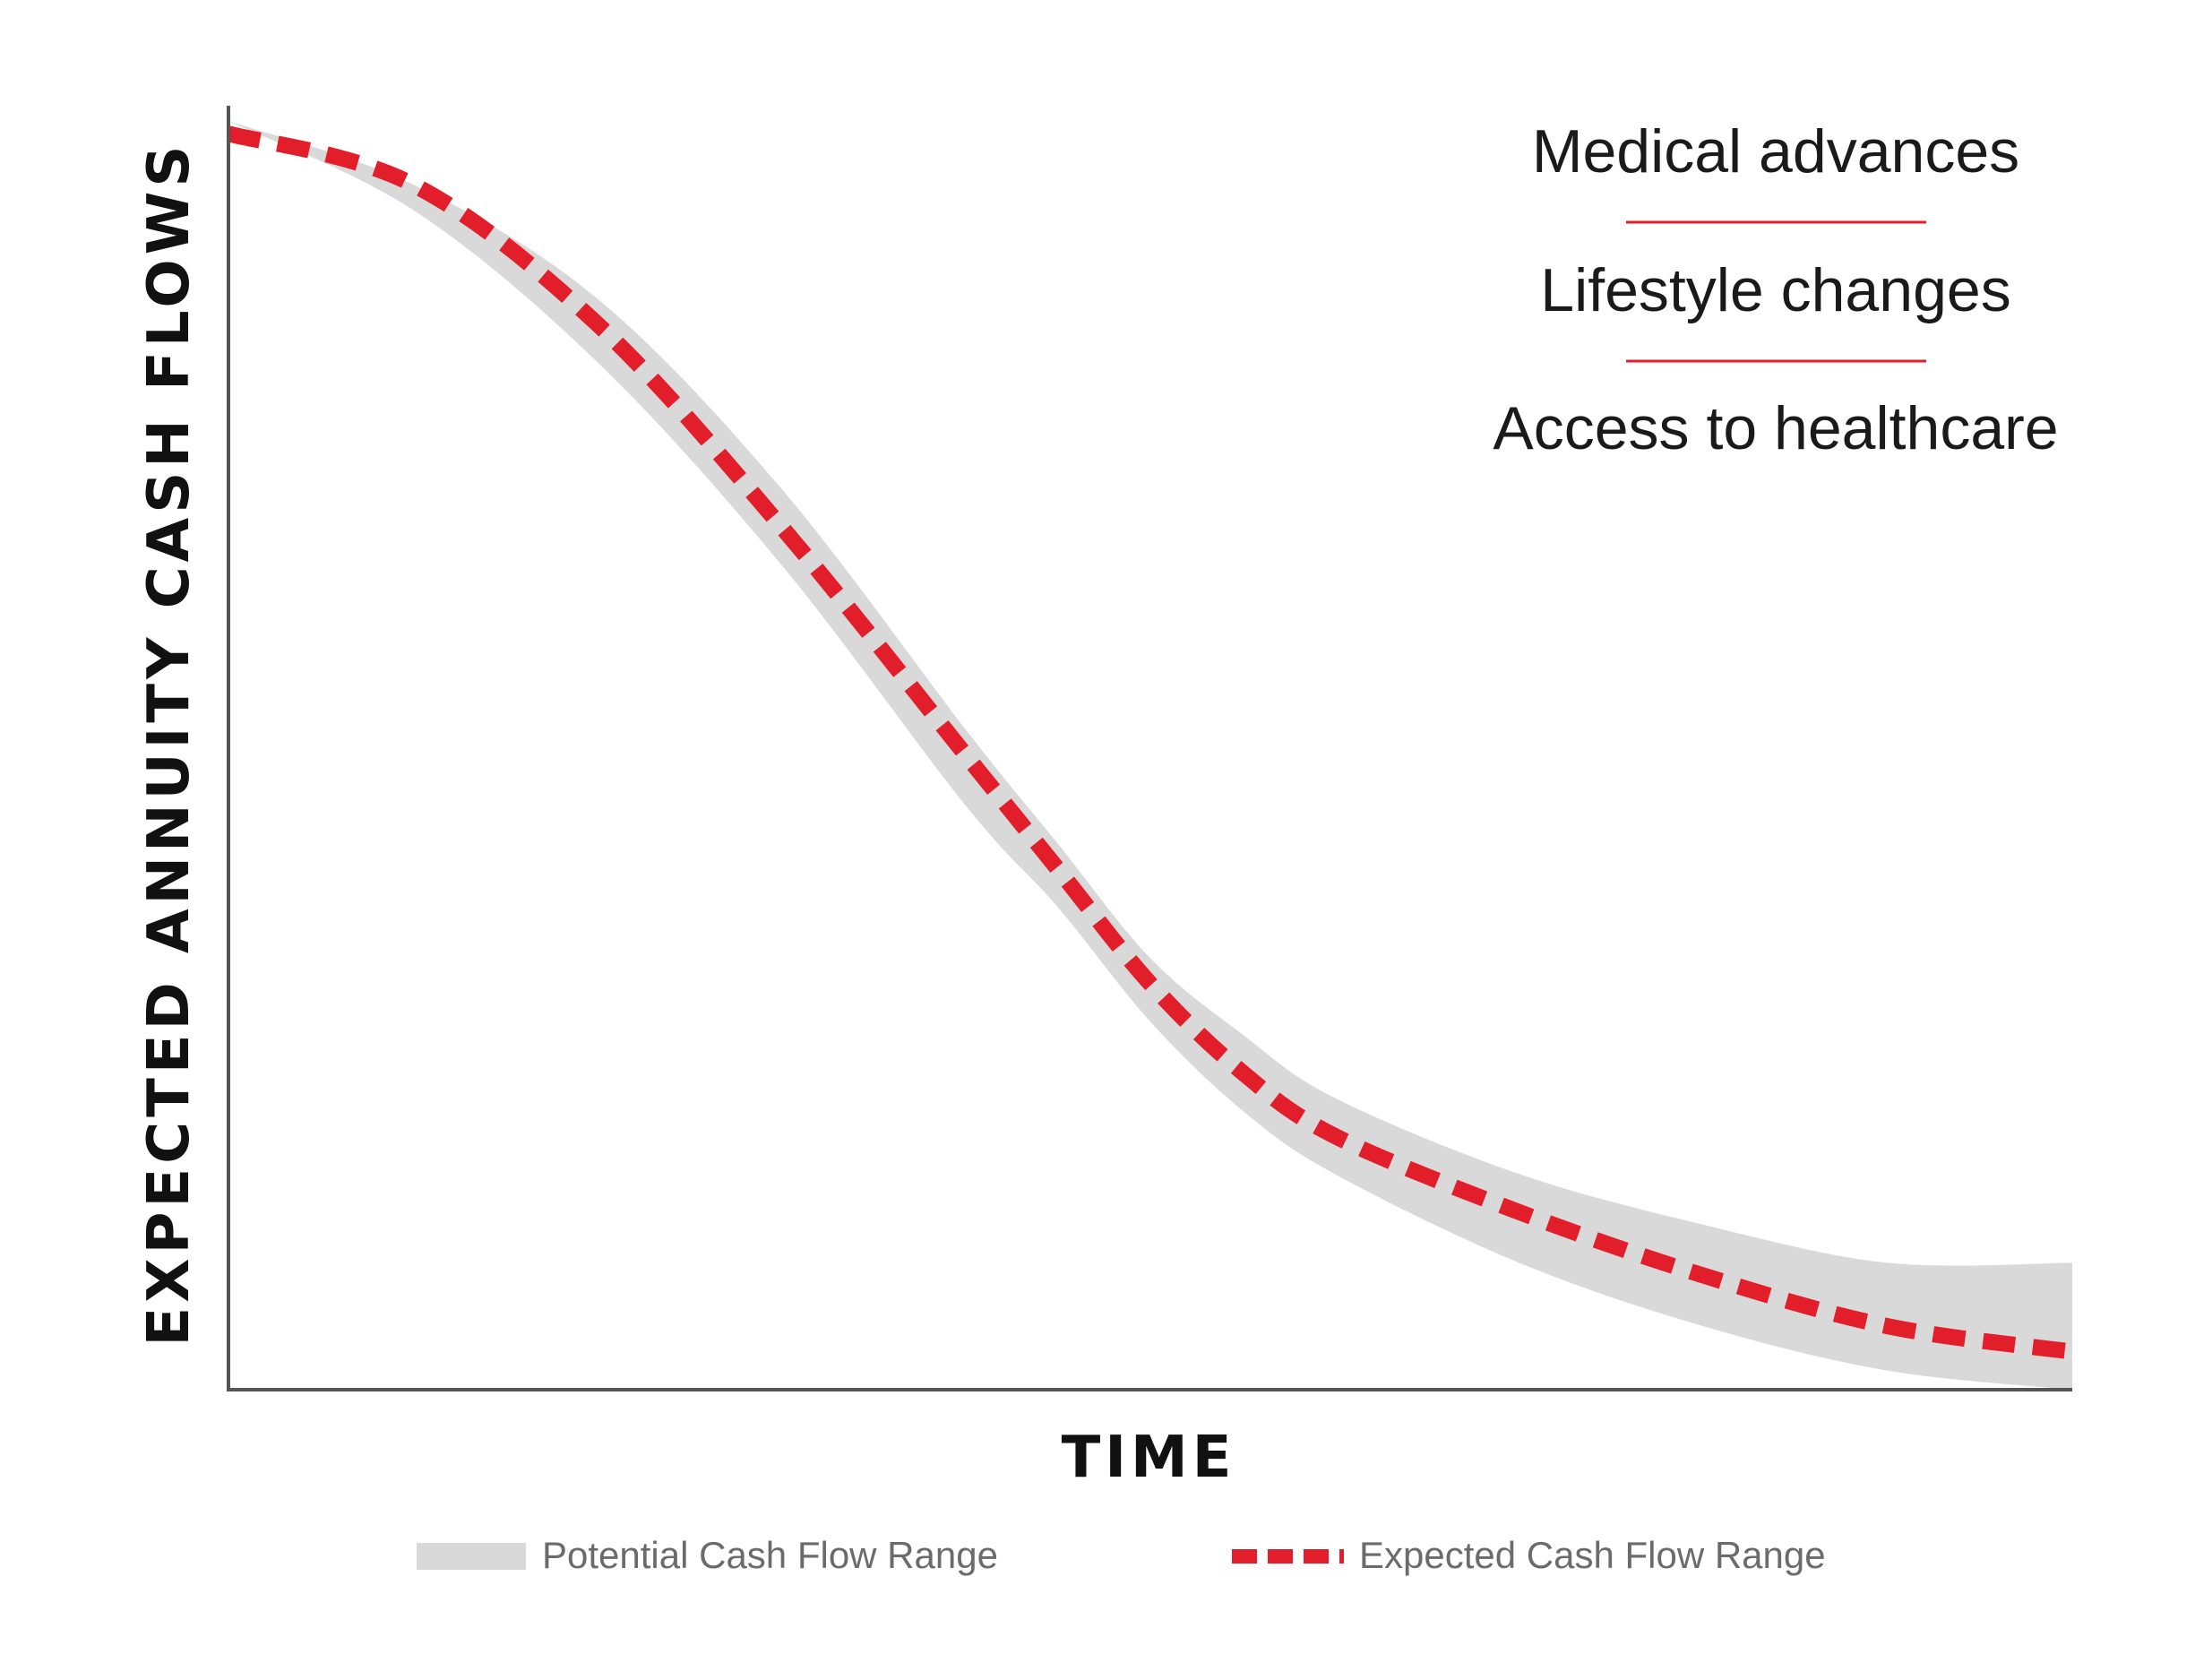 Image resolution: width=2195 pixels, height=1680 pixels. Describe the element at coordinates (1149, 1458) in the screenshot. I see `x-axis-label: TIME` at that location.